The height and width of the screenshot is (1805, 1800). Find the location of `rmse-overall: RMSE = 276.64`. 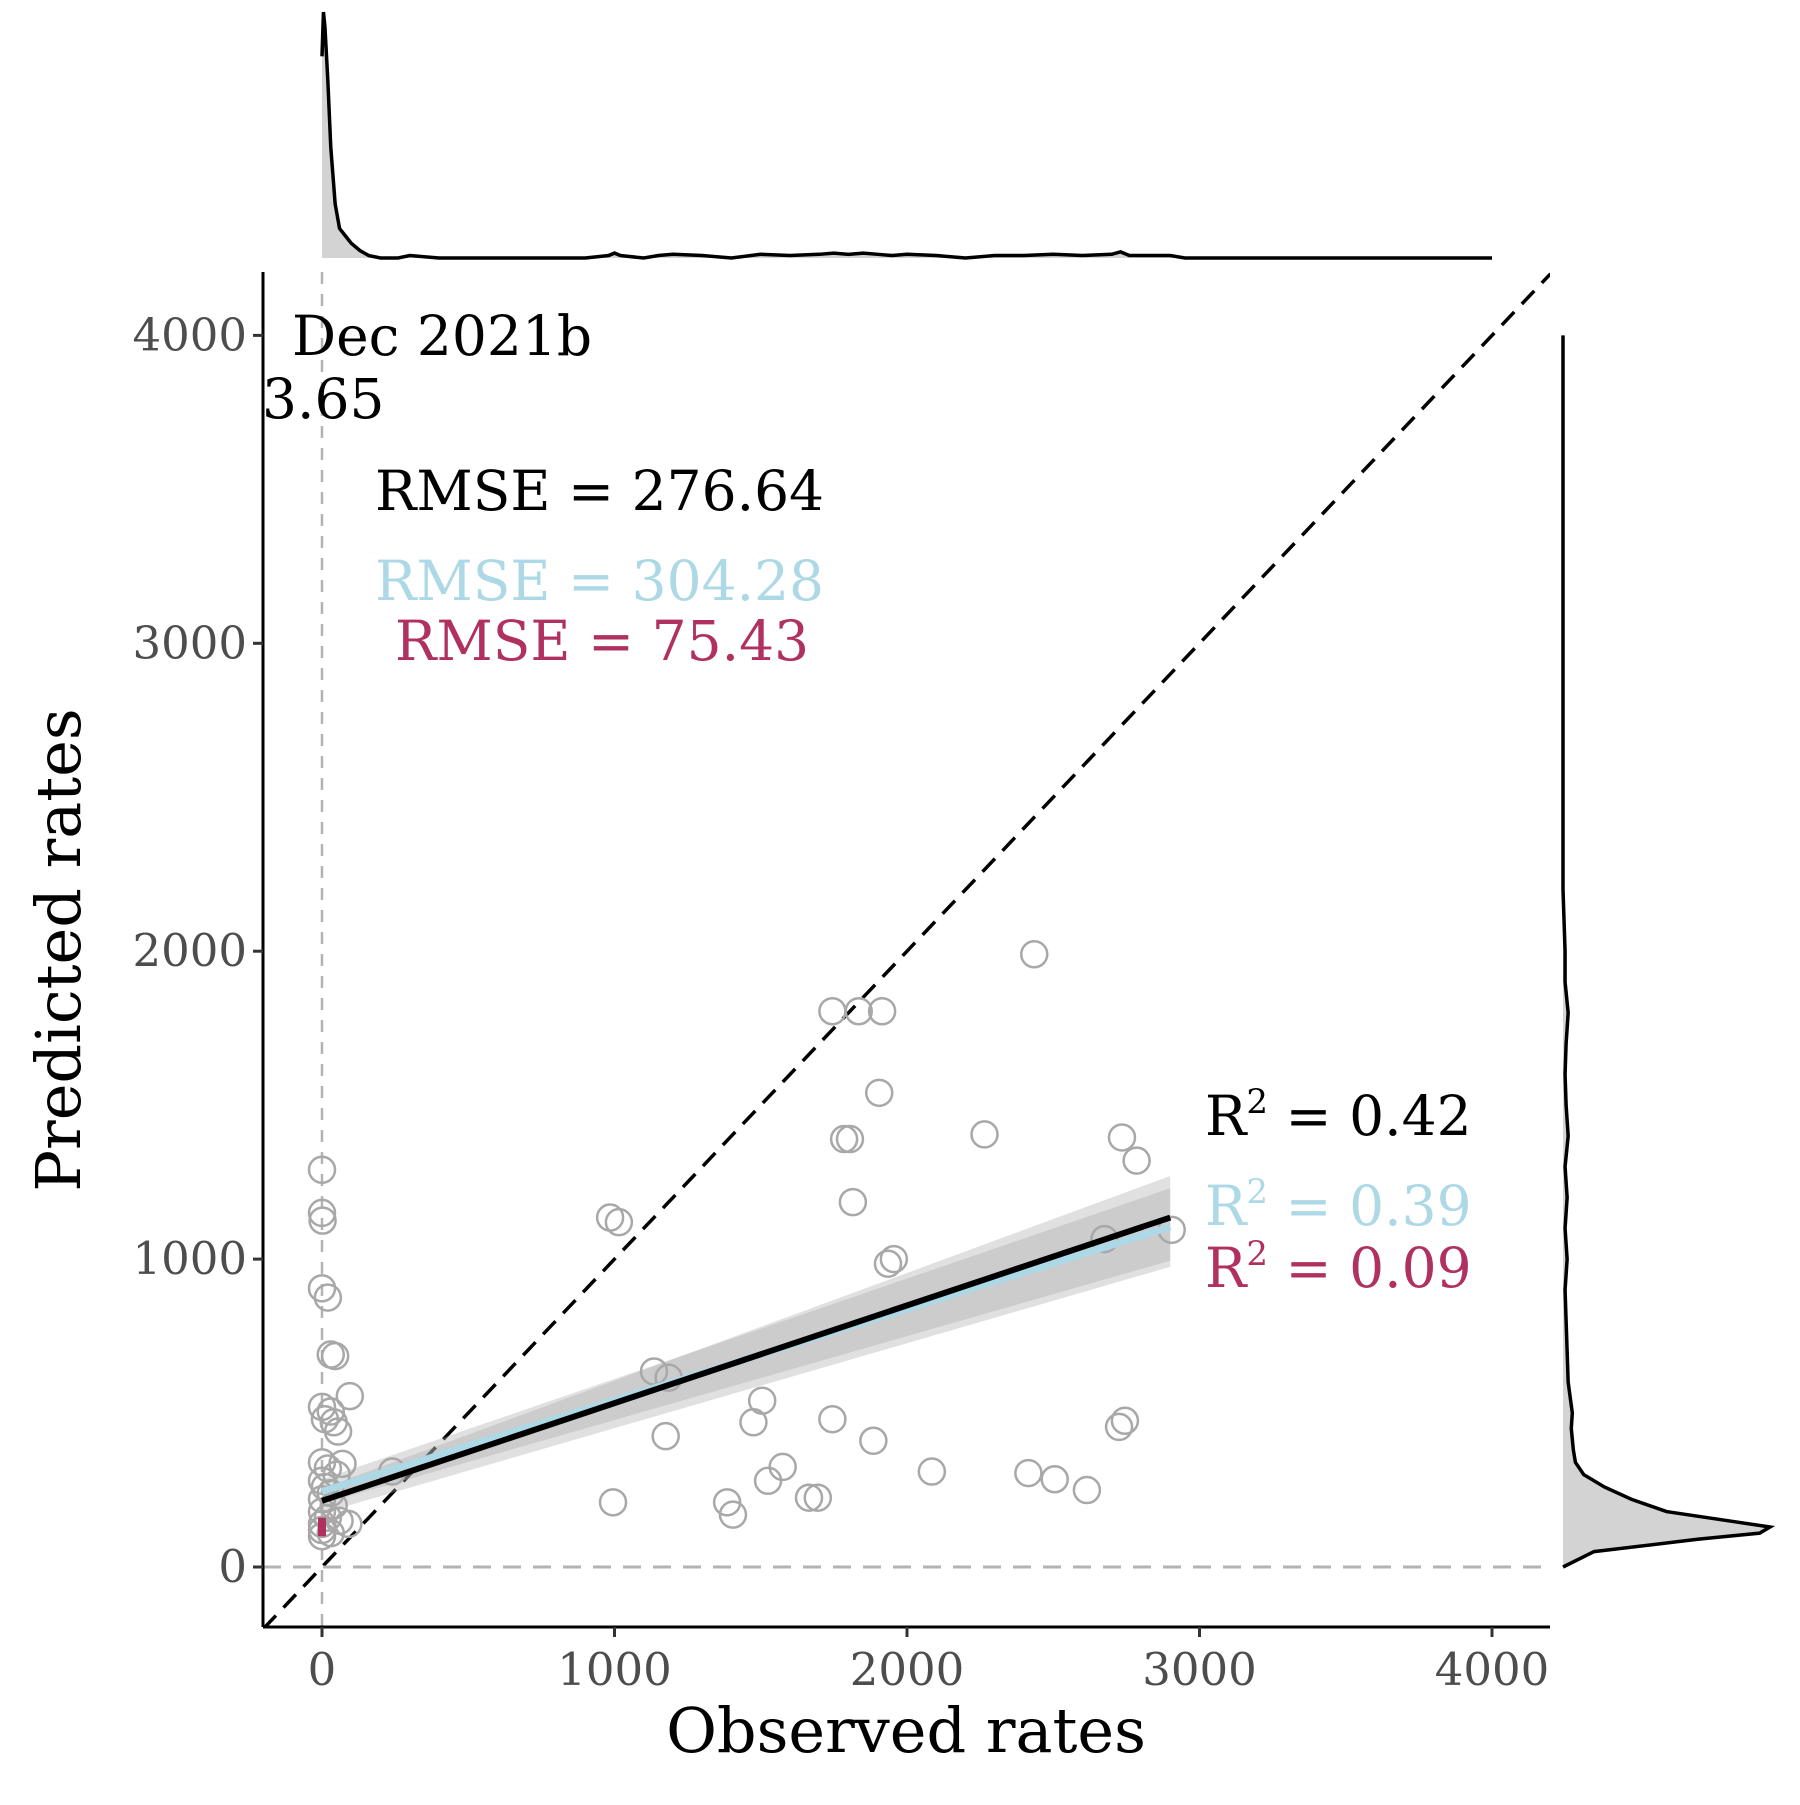

rmse-overall: RMSE = 276.64 is located at coordinates (599, 491).